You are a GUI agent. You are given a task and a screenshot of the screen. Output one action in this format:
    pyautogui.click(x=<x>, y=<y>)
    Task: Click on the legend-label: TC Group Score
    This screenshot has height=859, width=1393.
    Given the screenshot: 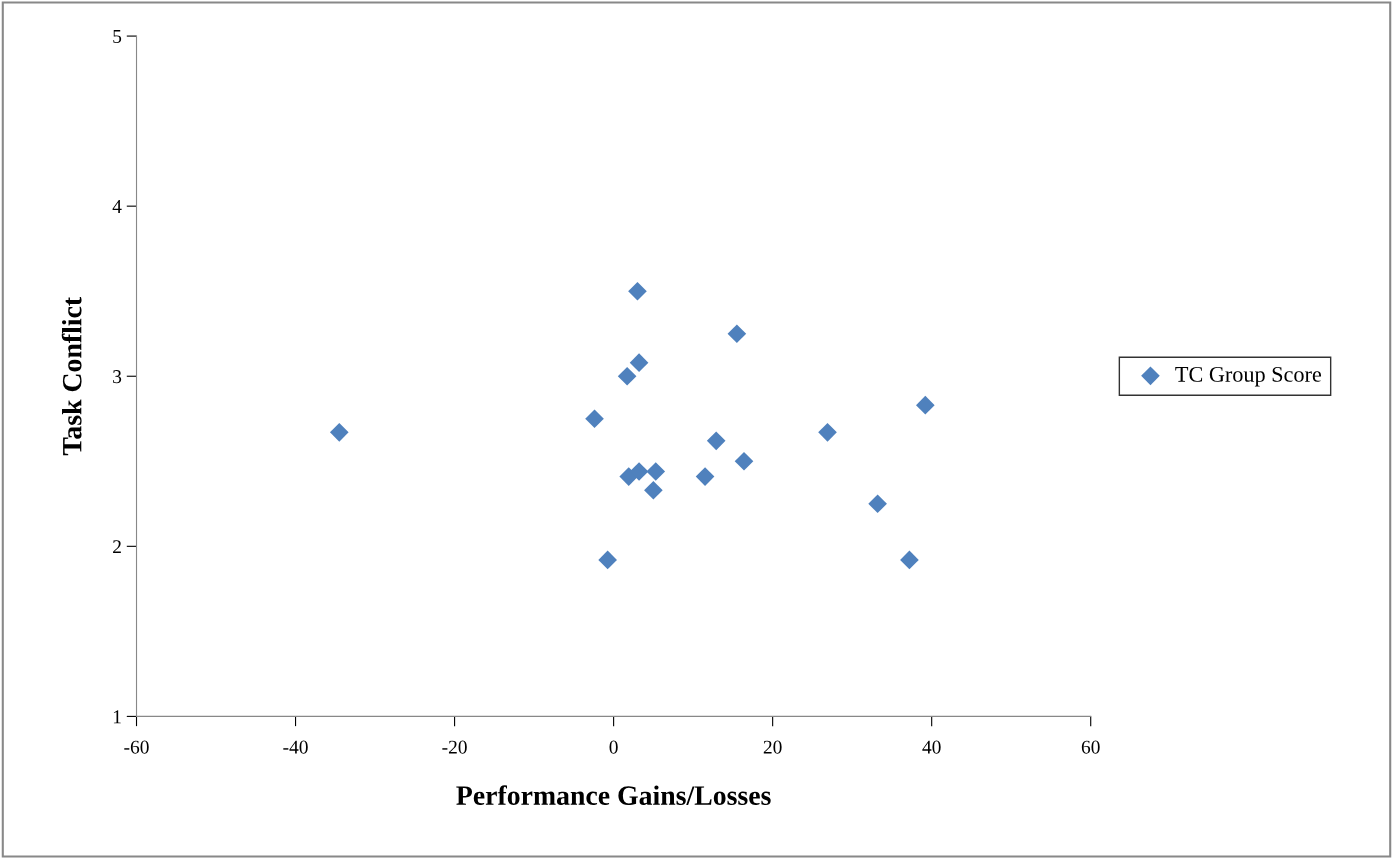 What is the action you would take?
    pyautogui.click(x=1248, y=376)
    